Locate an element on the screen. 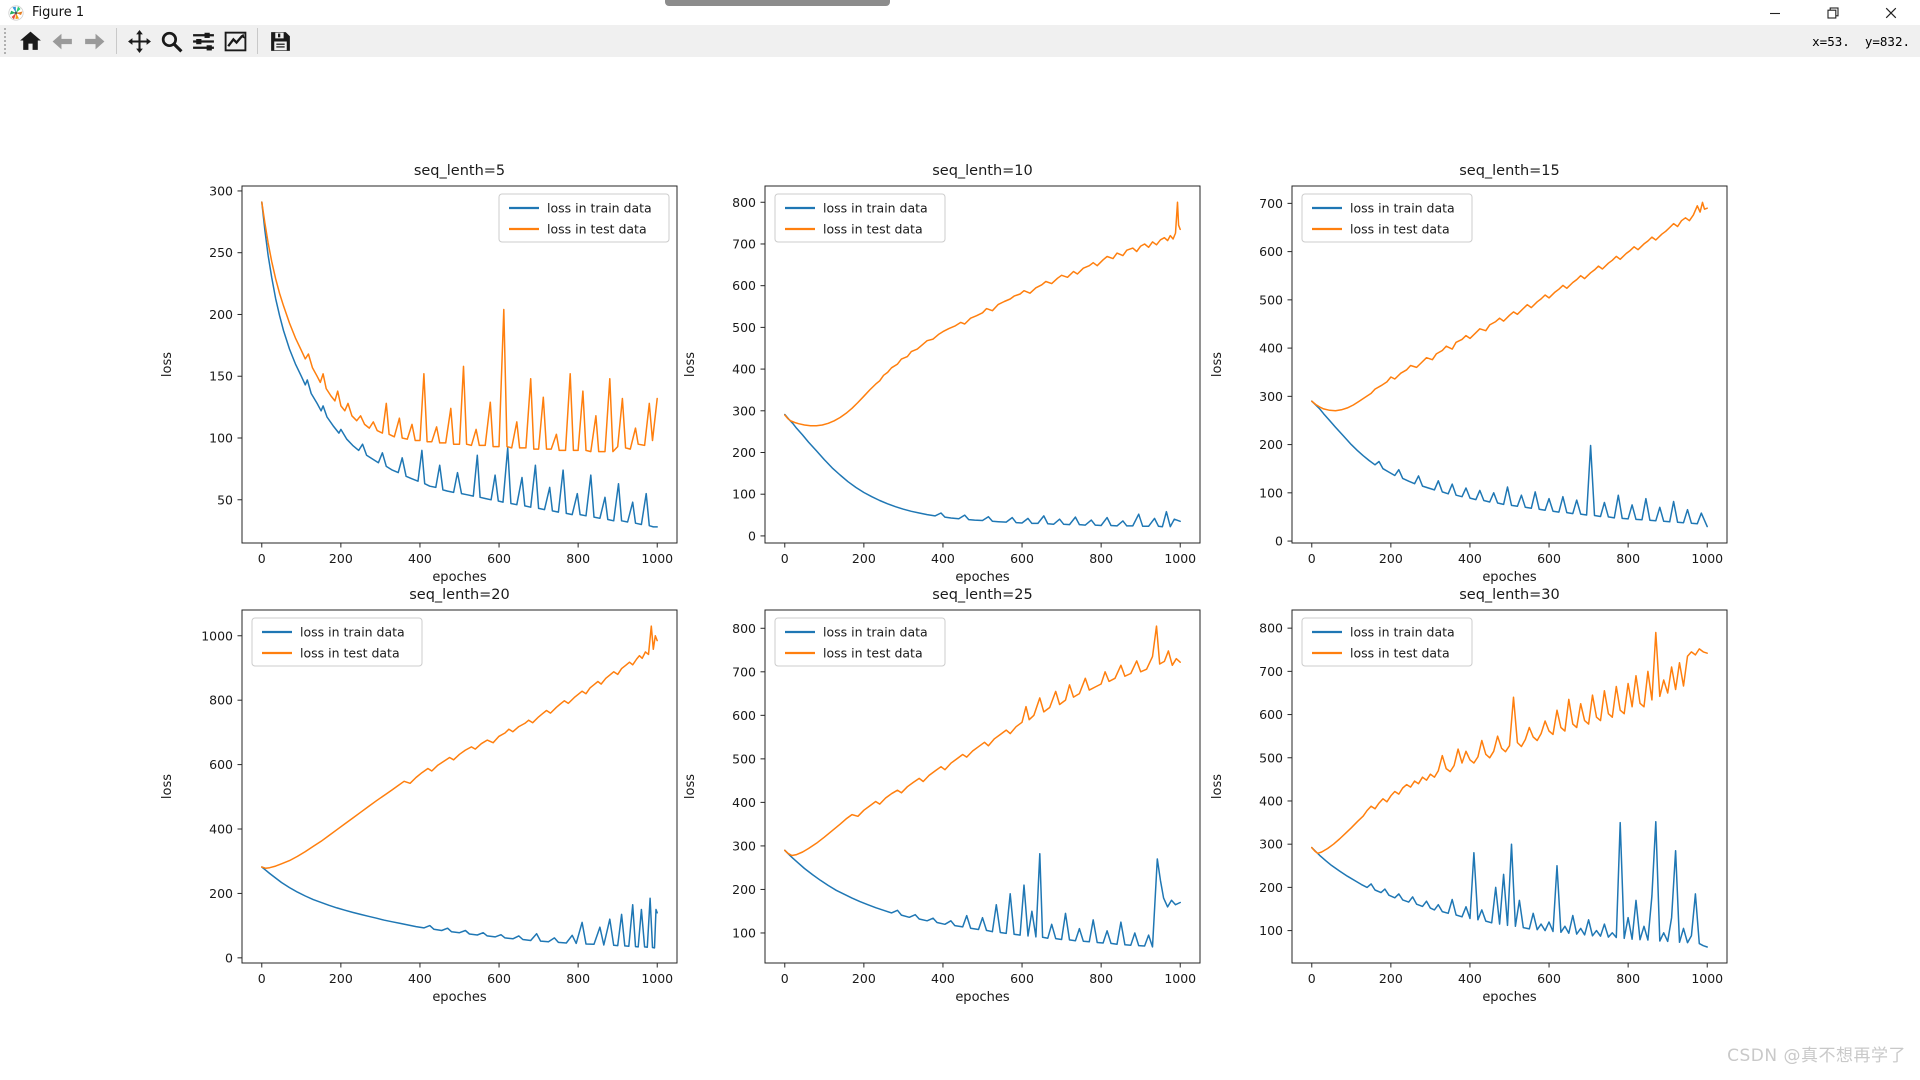 This screenshot has height=1080, width=1920. svg-text: seq_lenth=20 is located at coordinates (459, 595).